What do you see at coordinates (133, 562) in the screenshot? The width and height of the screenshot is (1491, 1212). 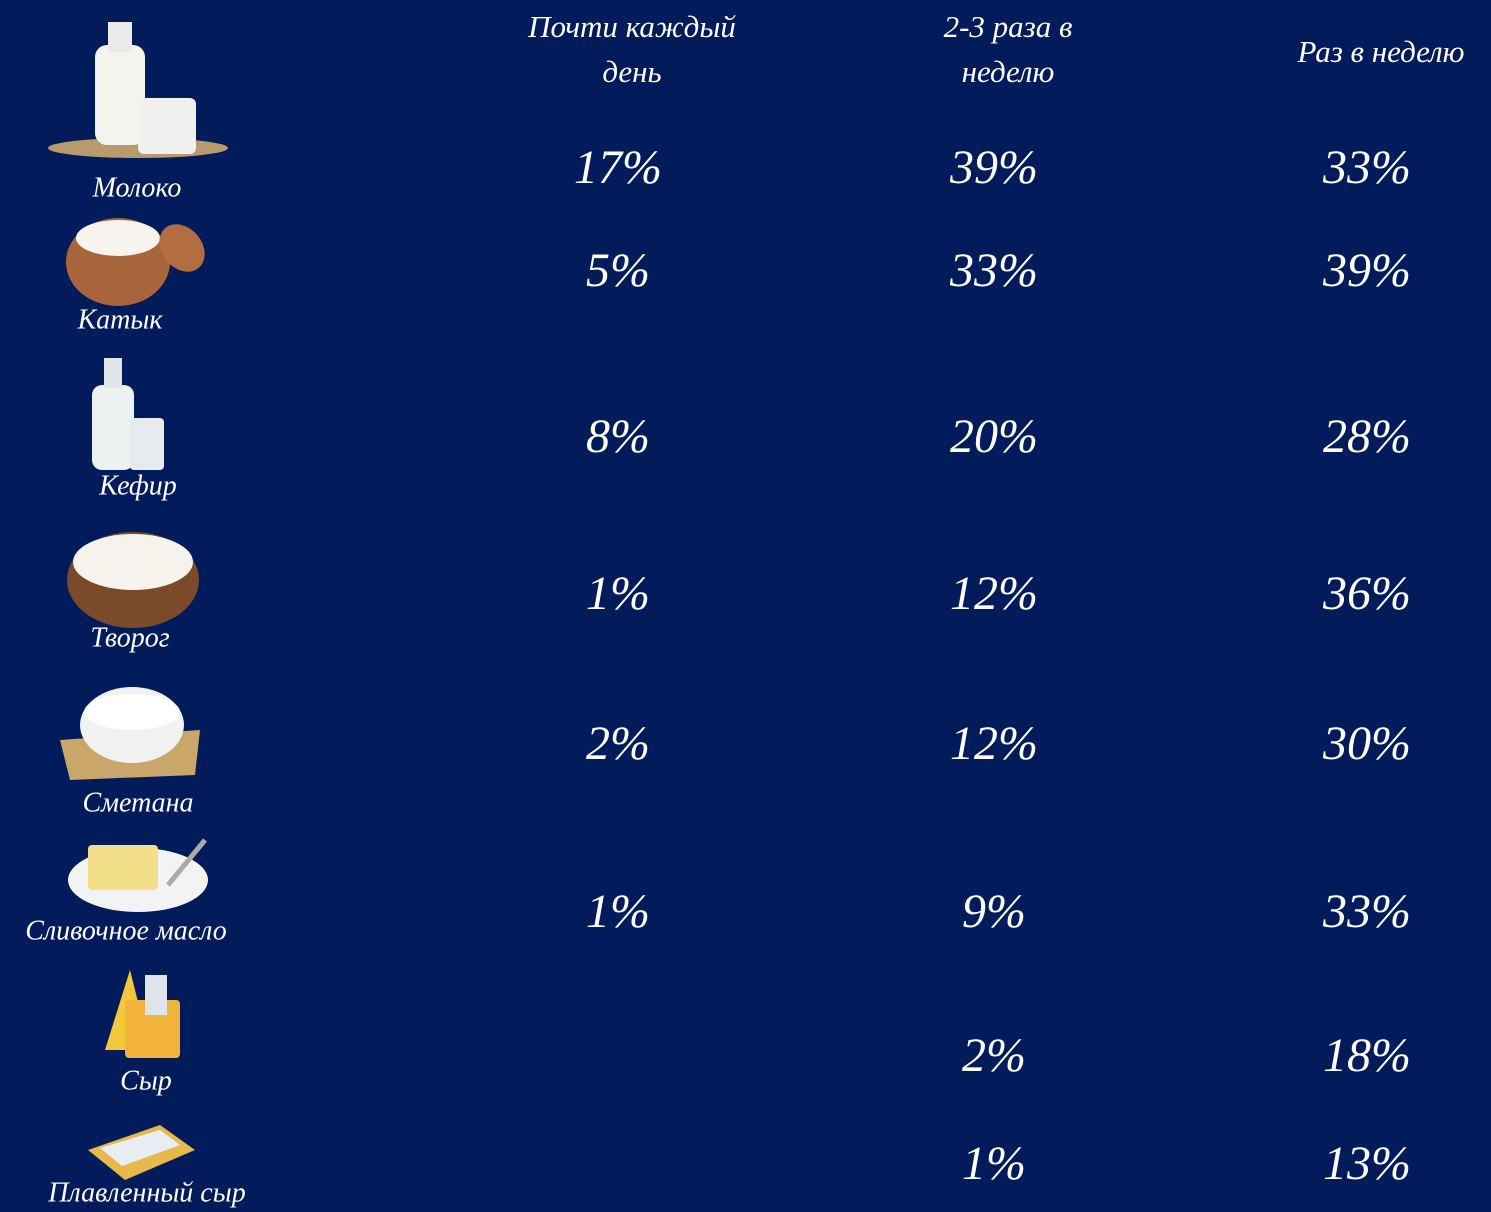 I see `icon-tvorog-curd` at bounding box center [133, 562].